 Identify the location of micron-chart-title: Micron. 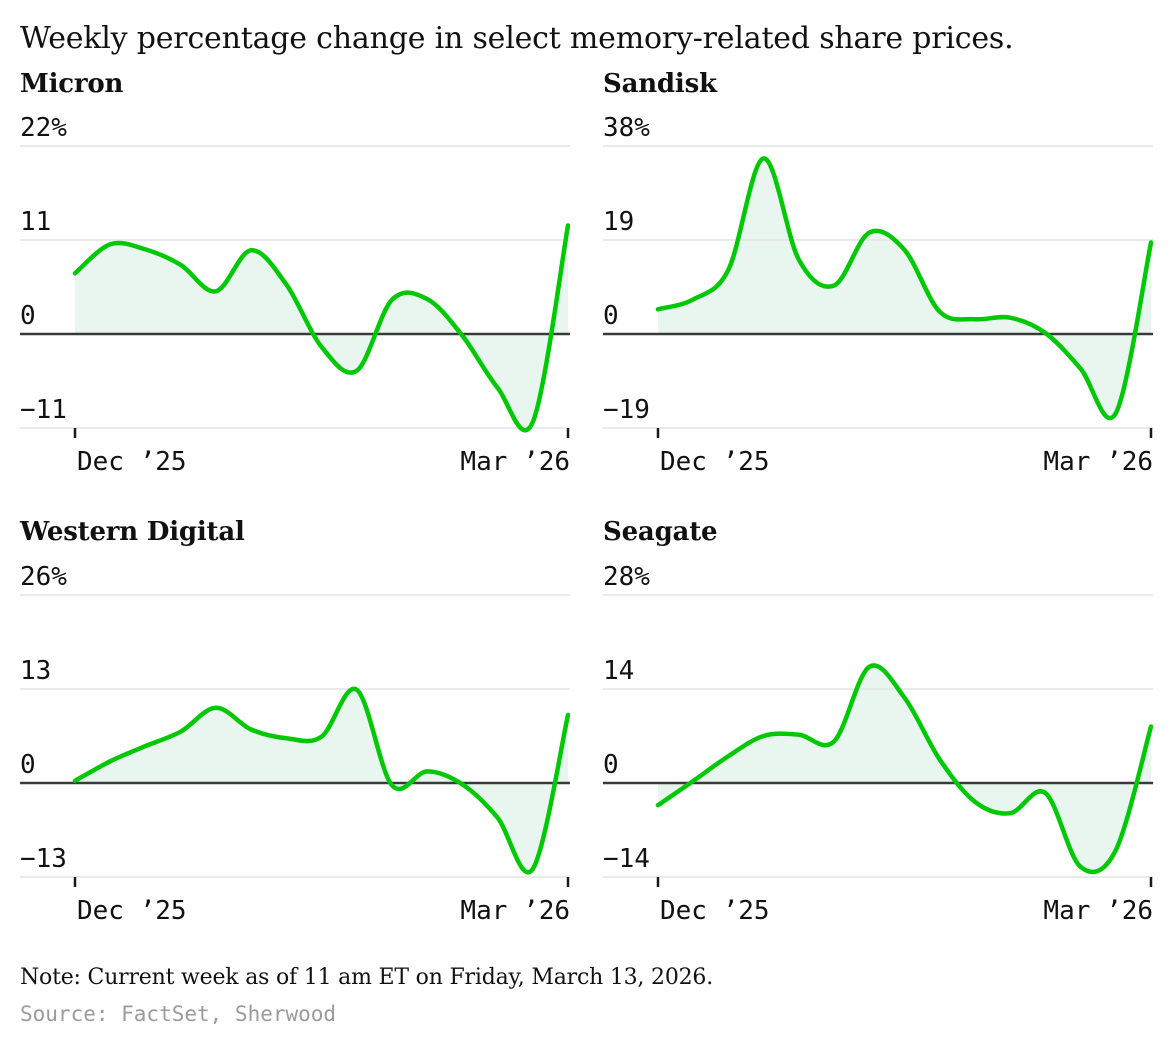
(72, 83).